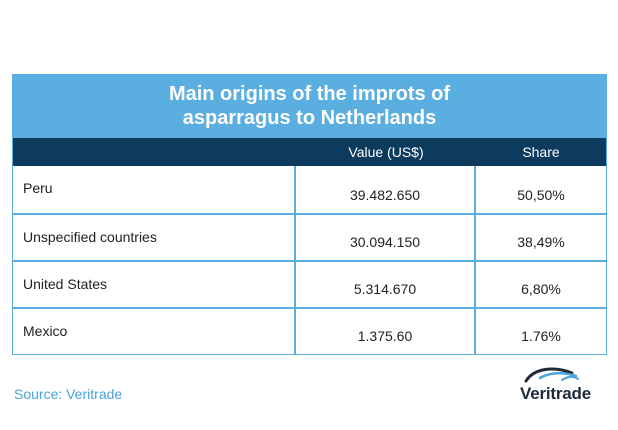 The height and width of the screenshot is (430, 618). What do you see at coordinates (555, 393) in the screenshot?
I see `logo-wordmark: Veritrade` at bounding box center [555, 393].